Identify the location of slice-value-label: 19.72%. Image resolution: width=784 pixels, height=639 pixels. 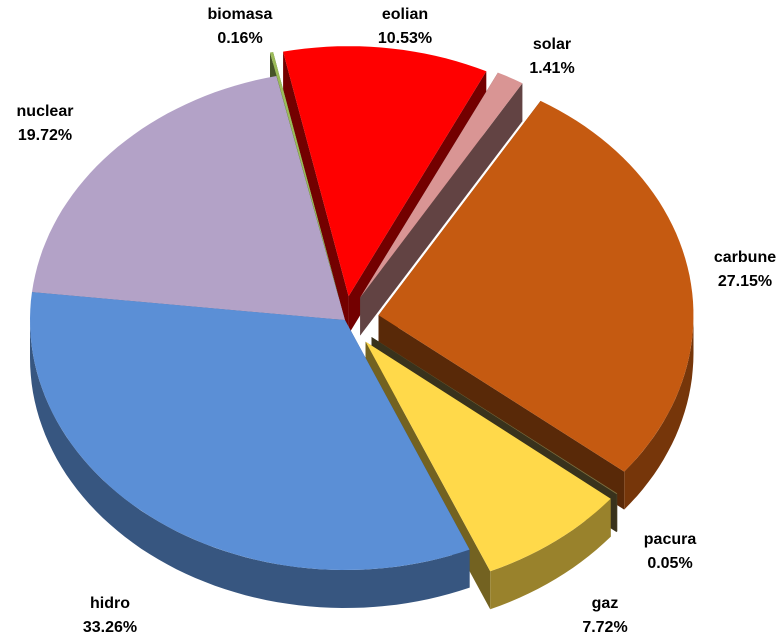
(45, 135).